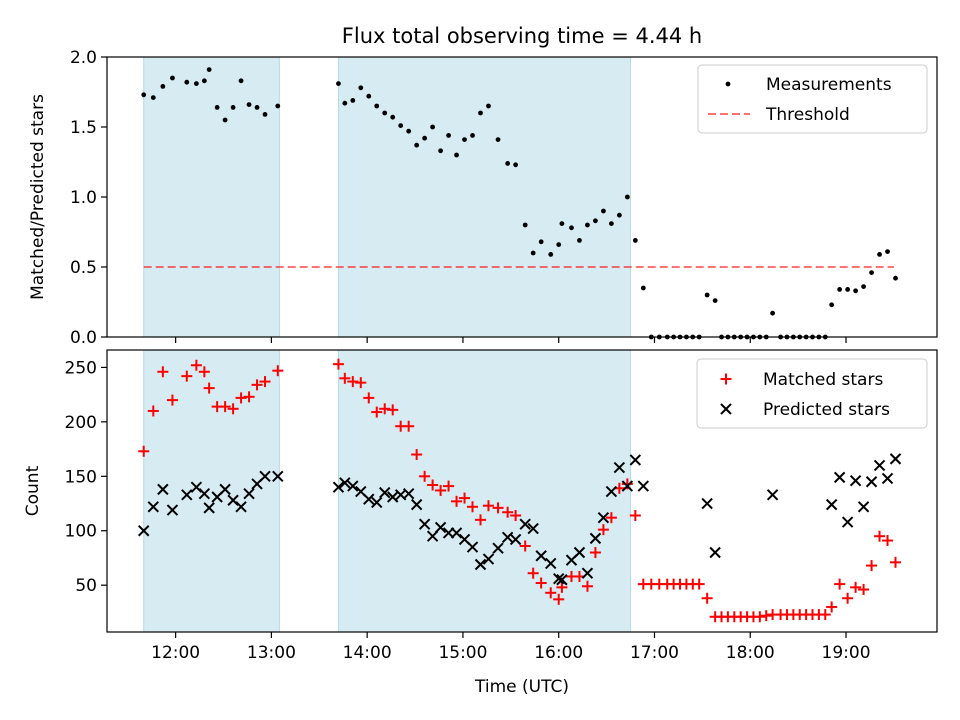 The image size is (960, 720). I want to click on bottom-panel-ylabel: Count, so click(33, 490).